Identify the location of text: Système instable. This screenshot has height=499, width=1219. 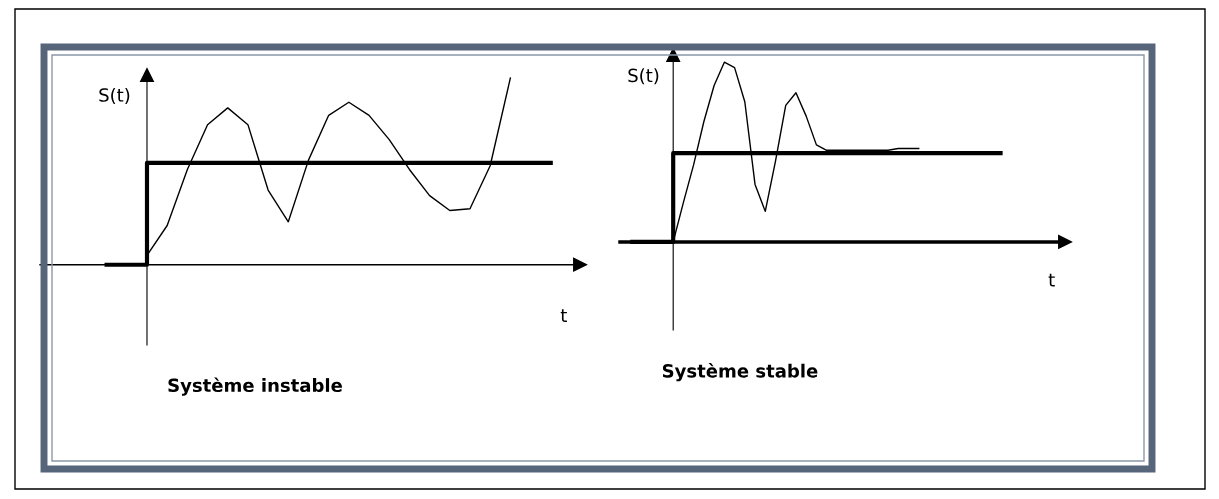
(255, 386).